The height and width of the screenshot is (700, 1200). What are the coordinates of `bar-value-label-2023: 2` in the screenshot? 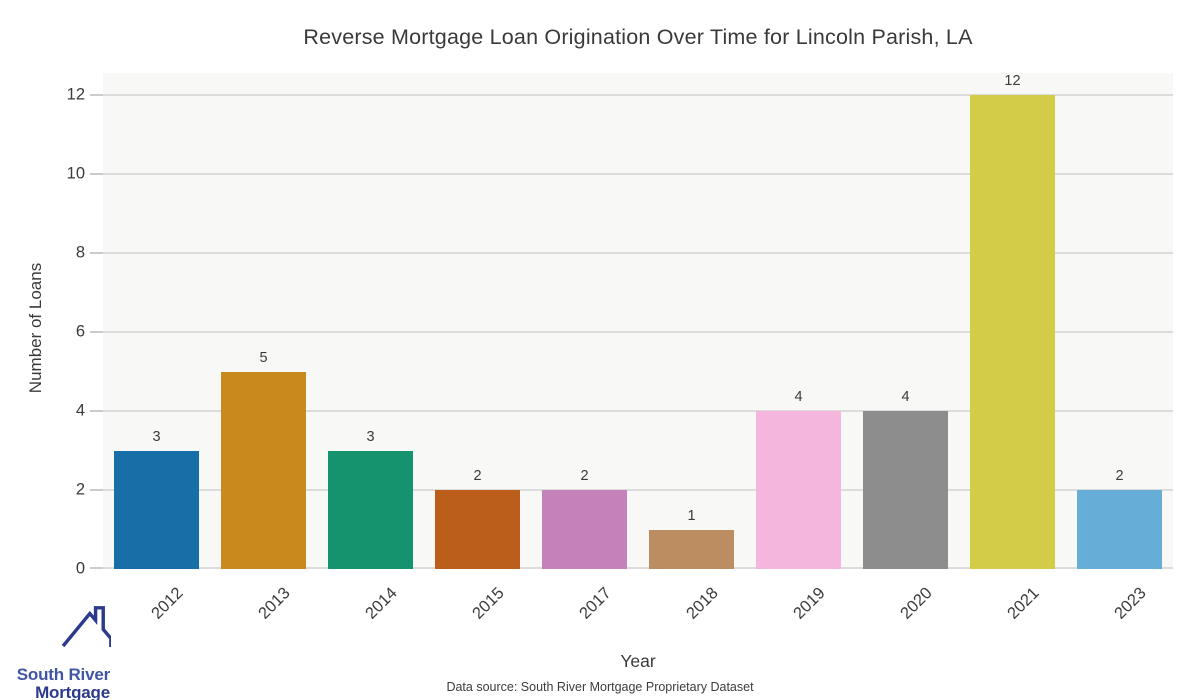 It's located at (1119, 476).